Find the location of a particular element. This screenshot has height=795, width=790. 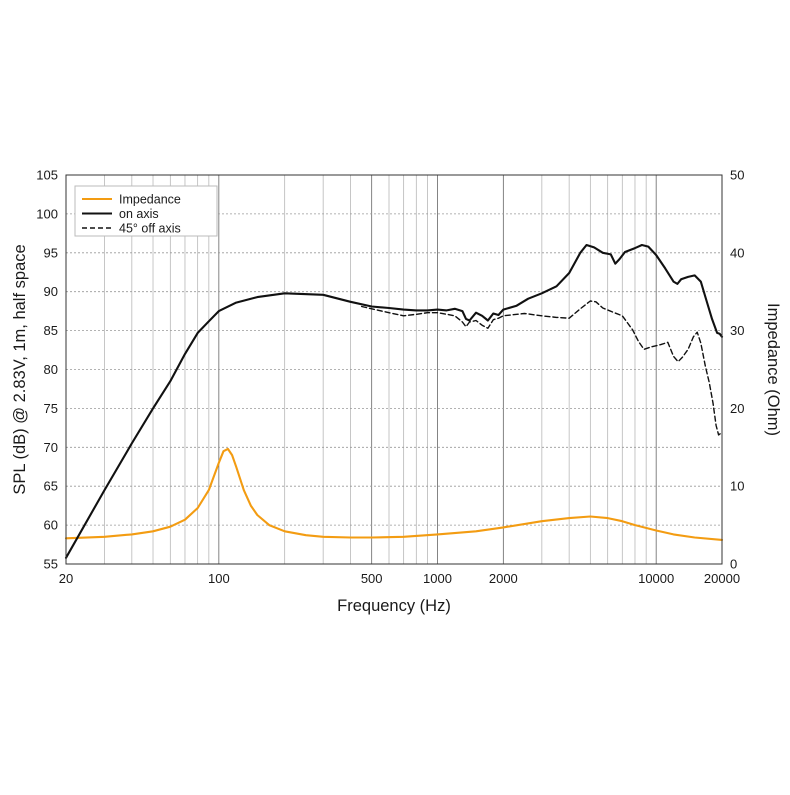

legend-label-on-axis: on axis is located at coordinates (139, 214).